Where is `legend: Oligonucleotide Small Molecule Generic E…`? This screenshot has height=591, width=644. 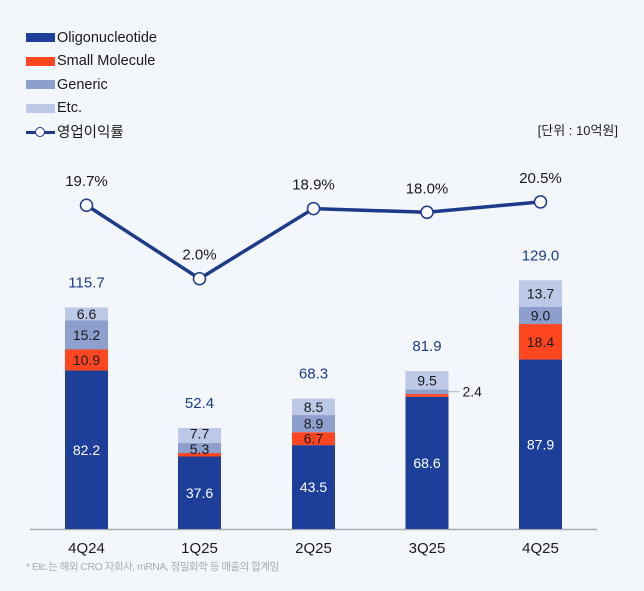
legend: Oligonucleotide Small Molecule Generic E… is located at coordinates (91, 85).